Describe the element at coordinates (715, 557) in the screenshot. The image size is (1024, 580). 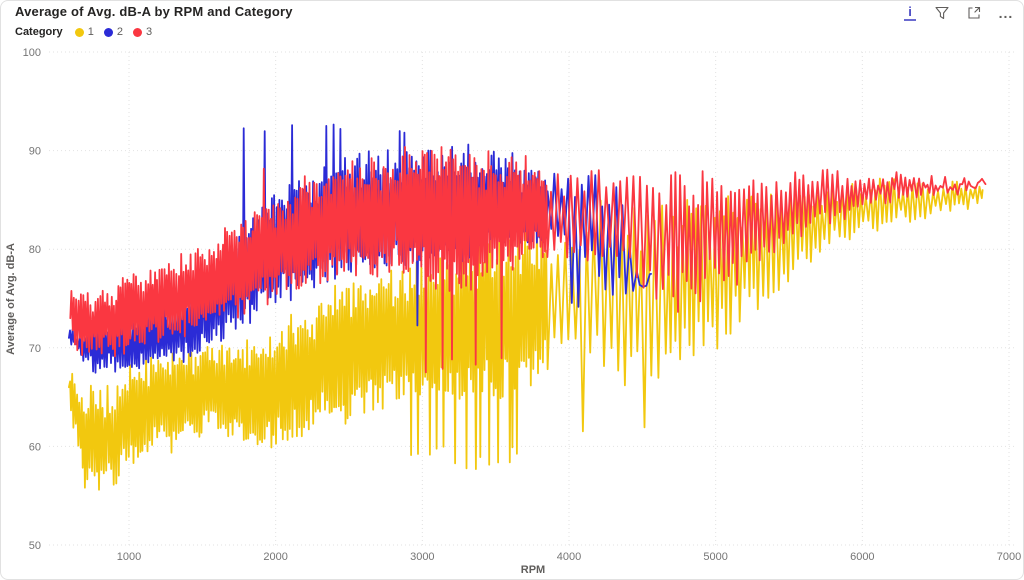
I see `x-tick-label: 5000` at that location.